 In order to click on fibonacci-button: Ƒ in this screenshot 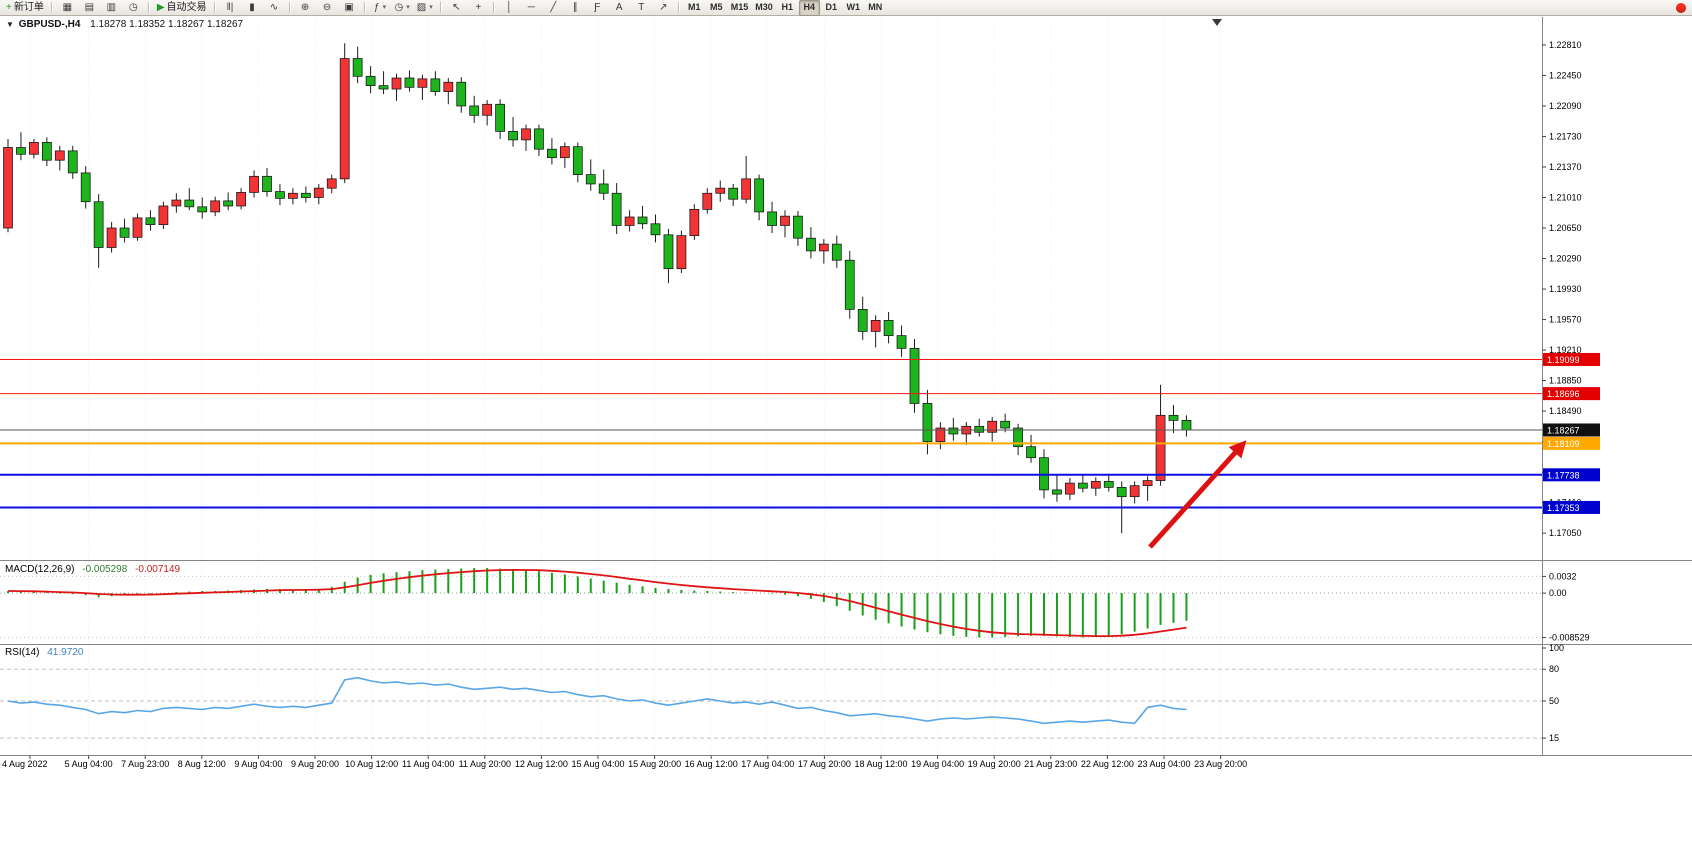, I will do `click(597, 8)`.